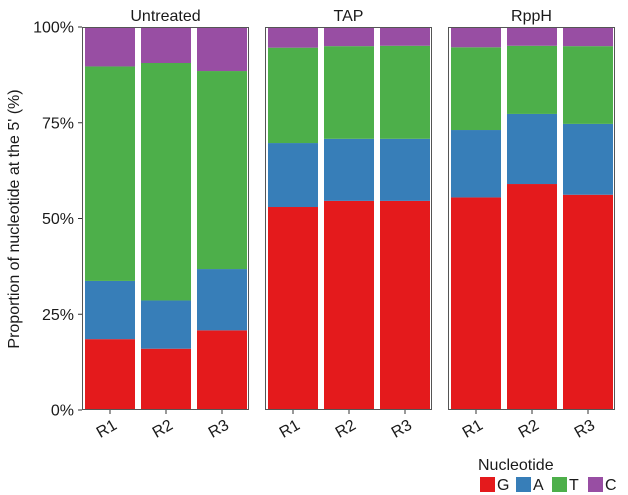  Describe the element at coordinates (611, 485) in the screenshot. I see `legend-label: C` at that location.